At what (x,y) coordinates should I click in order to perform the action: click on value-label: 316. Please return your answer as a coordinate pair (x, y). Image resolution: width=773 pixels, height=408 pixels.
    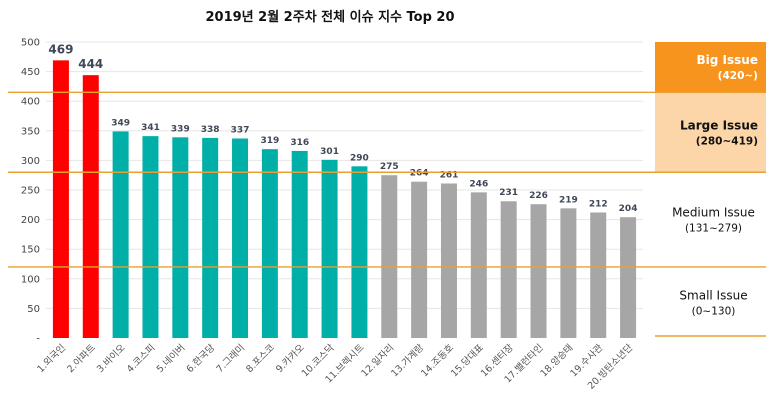
    Looking at the image, I should click on (299, 143).